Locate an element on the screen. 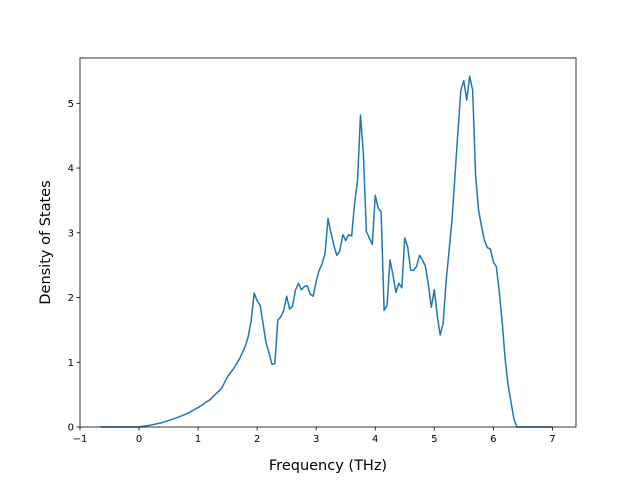 The image size is (640, 484). x-tick-label: 3 is located at coordinates (316, 439).